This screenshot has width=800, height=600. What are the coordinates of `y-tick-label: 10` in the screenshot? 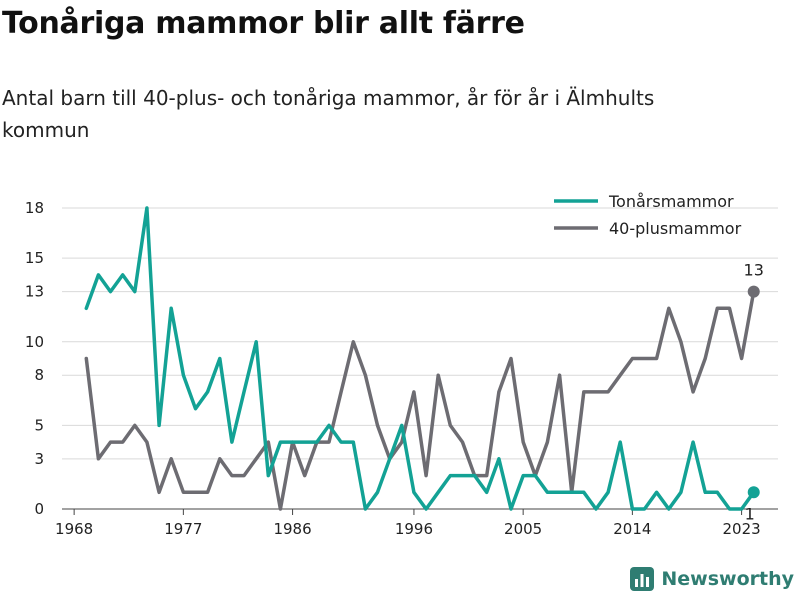 It's located at (34, 342).